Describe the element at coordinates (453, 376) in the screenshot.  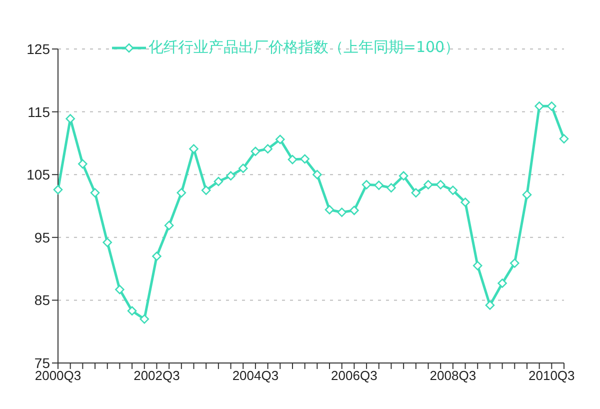
I see `x-tick-label: 2008Q3` at that location.